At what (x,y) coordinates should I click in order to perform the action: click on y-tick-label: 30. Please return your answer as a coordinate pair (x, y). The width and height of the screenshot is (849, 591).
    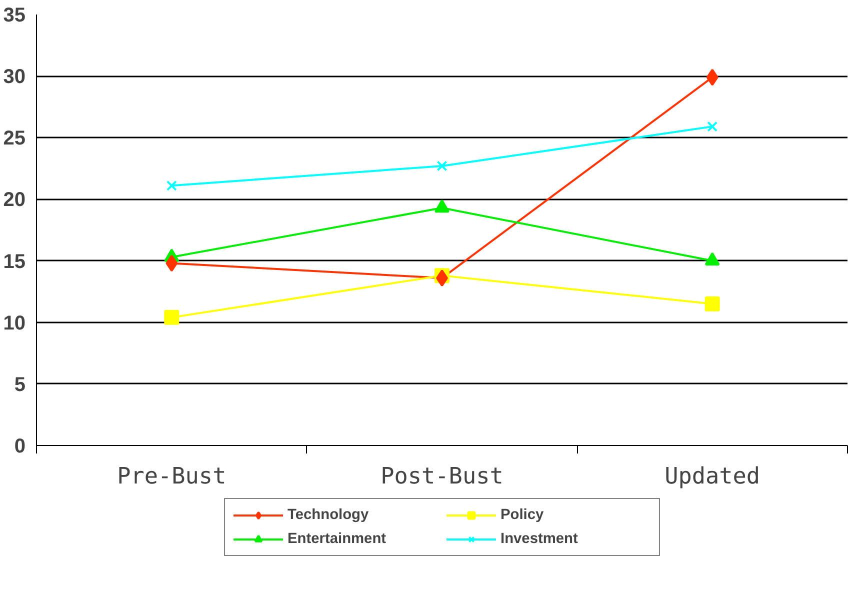
    Looking at the image, I should click on (14, 77).